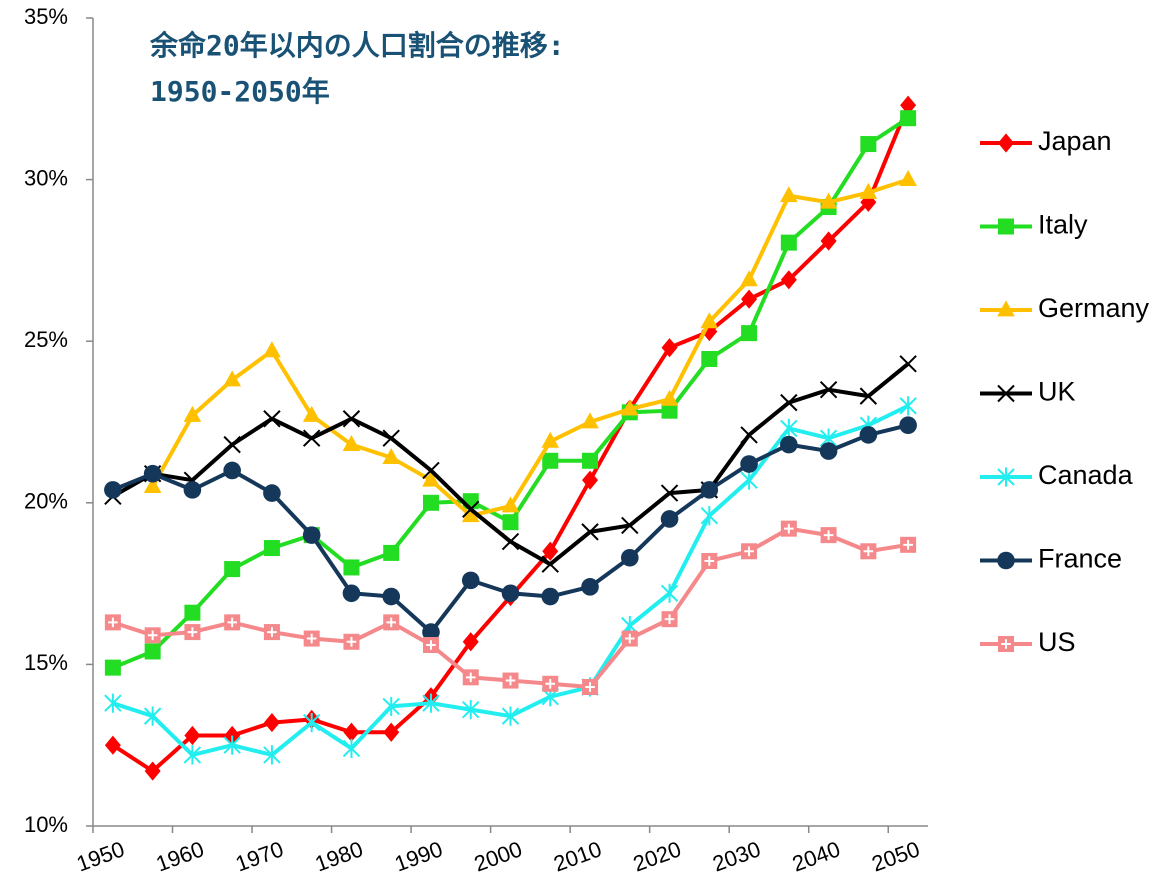 The height and width of the screenshot is (893, 1173). Describe the element at coordinates (895, 856) in the screenshot. I see `x-tick-label: 2050` at that location.